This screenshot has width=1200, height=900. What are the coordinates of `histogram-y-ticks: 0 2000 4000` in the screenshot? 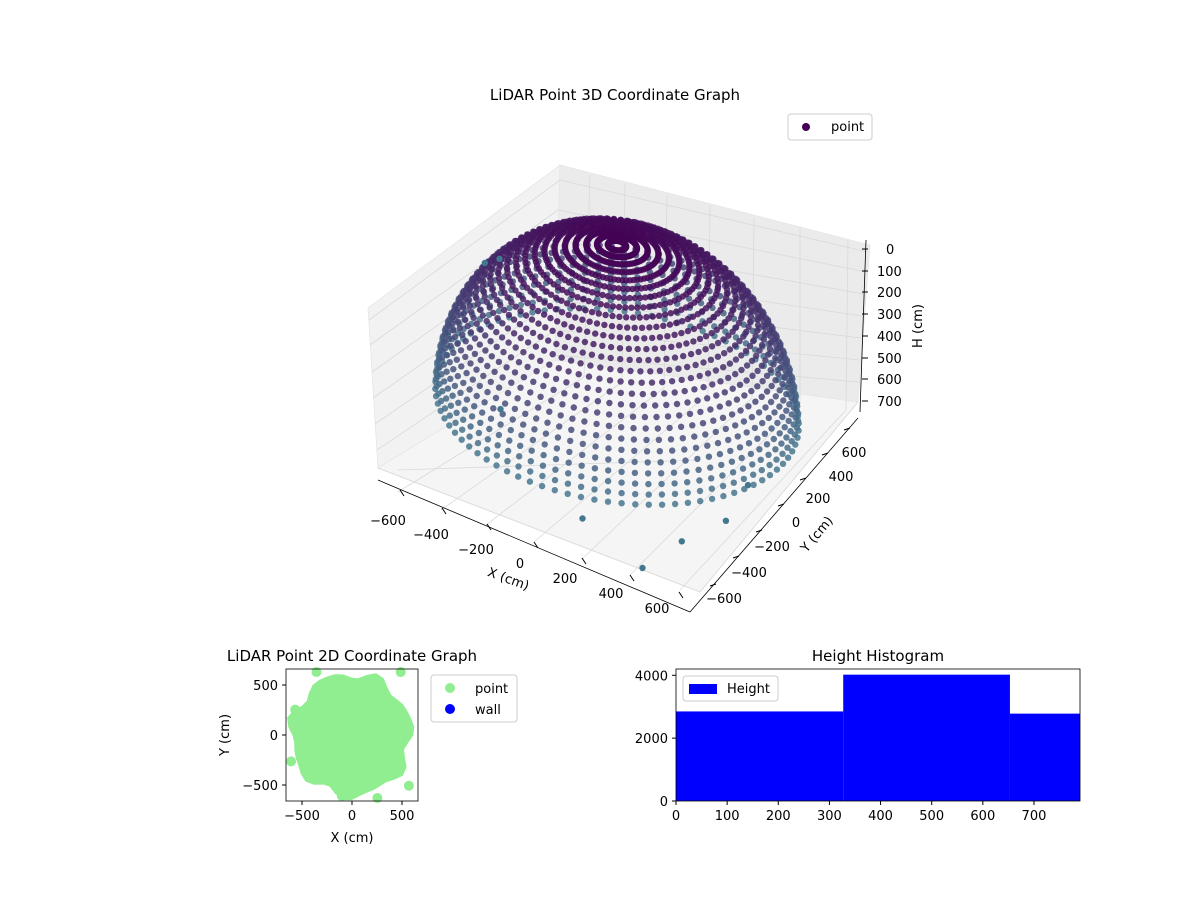 It's located at (655, 739).